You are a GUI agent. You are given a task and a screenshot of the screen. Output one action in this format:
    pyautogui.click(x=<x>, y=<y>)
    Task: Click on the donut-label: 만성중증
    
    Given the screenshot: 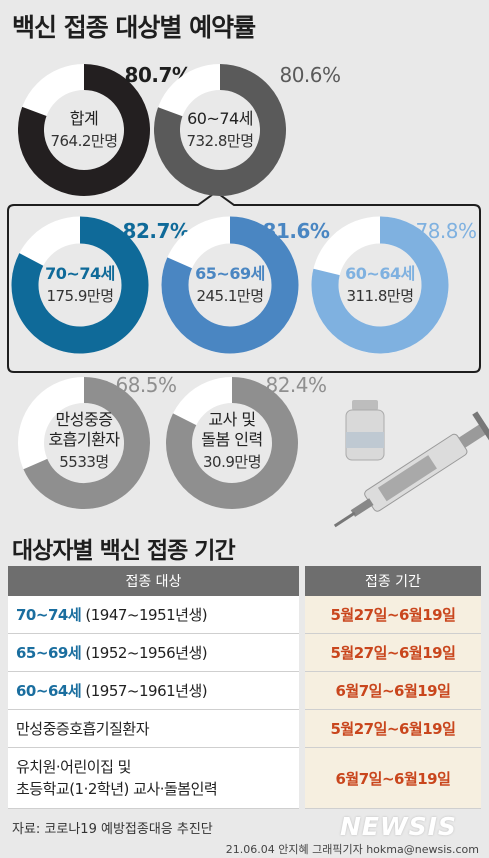 What is the action you would take?
    pyautogui.click(x=84, y=419)
    